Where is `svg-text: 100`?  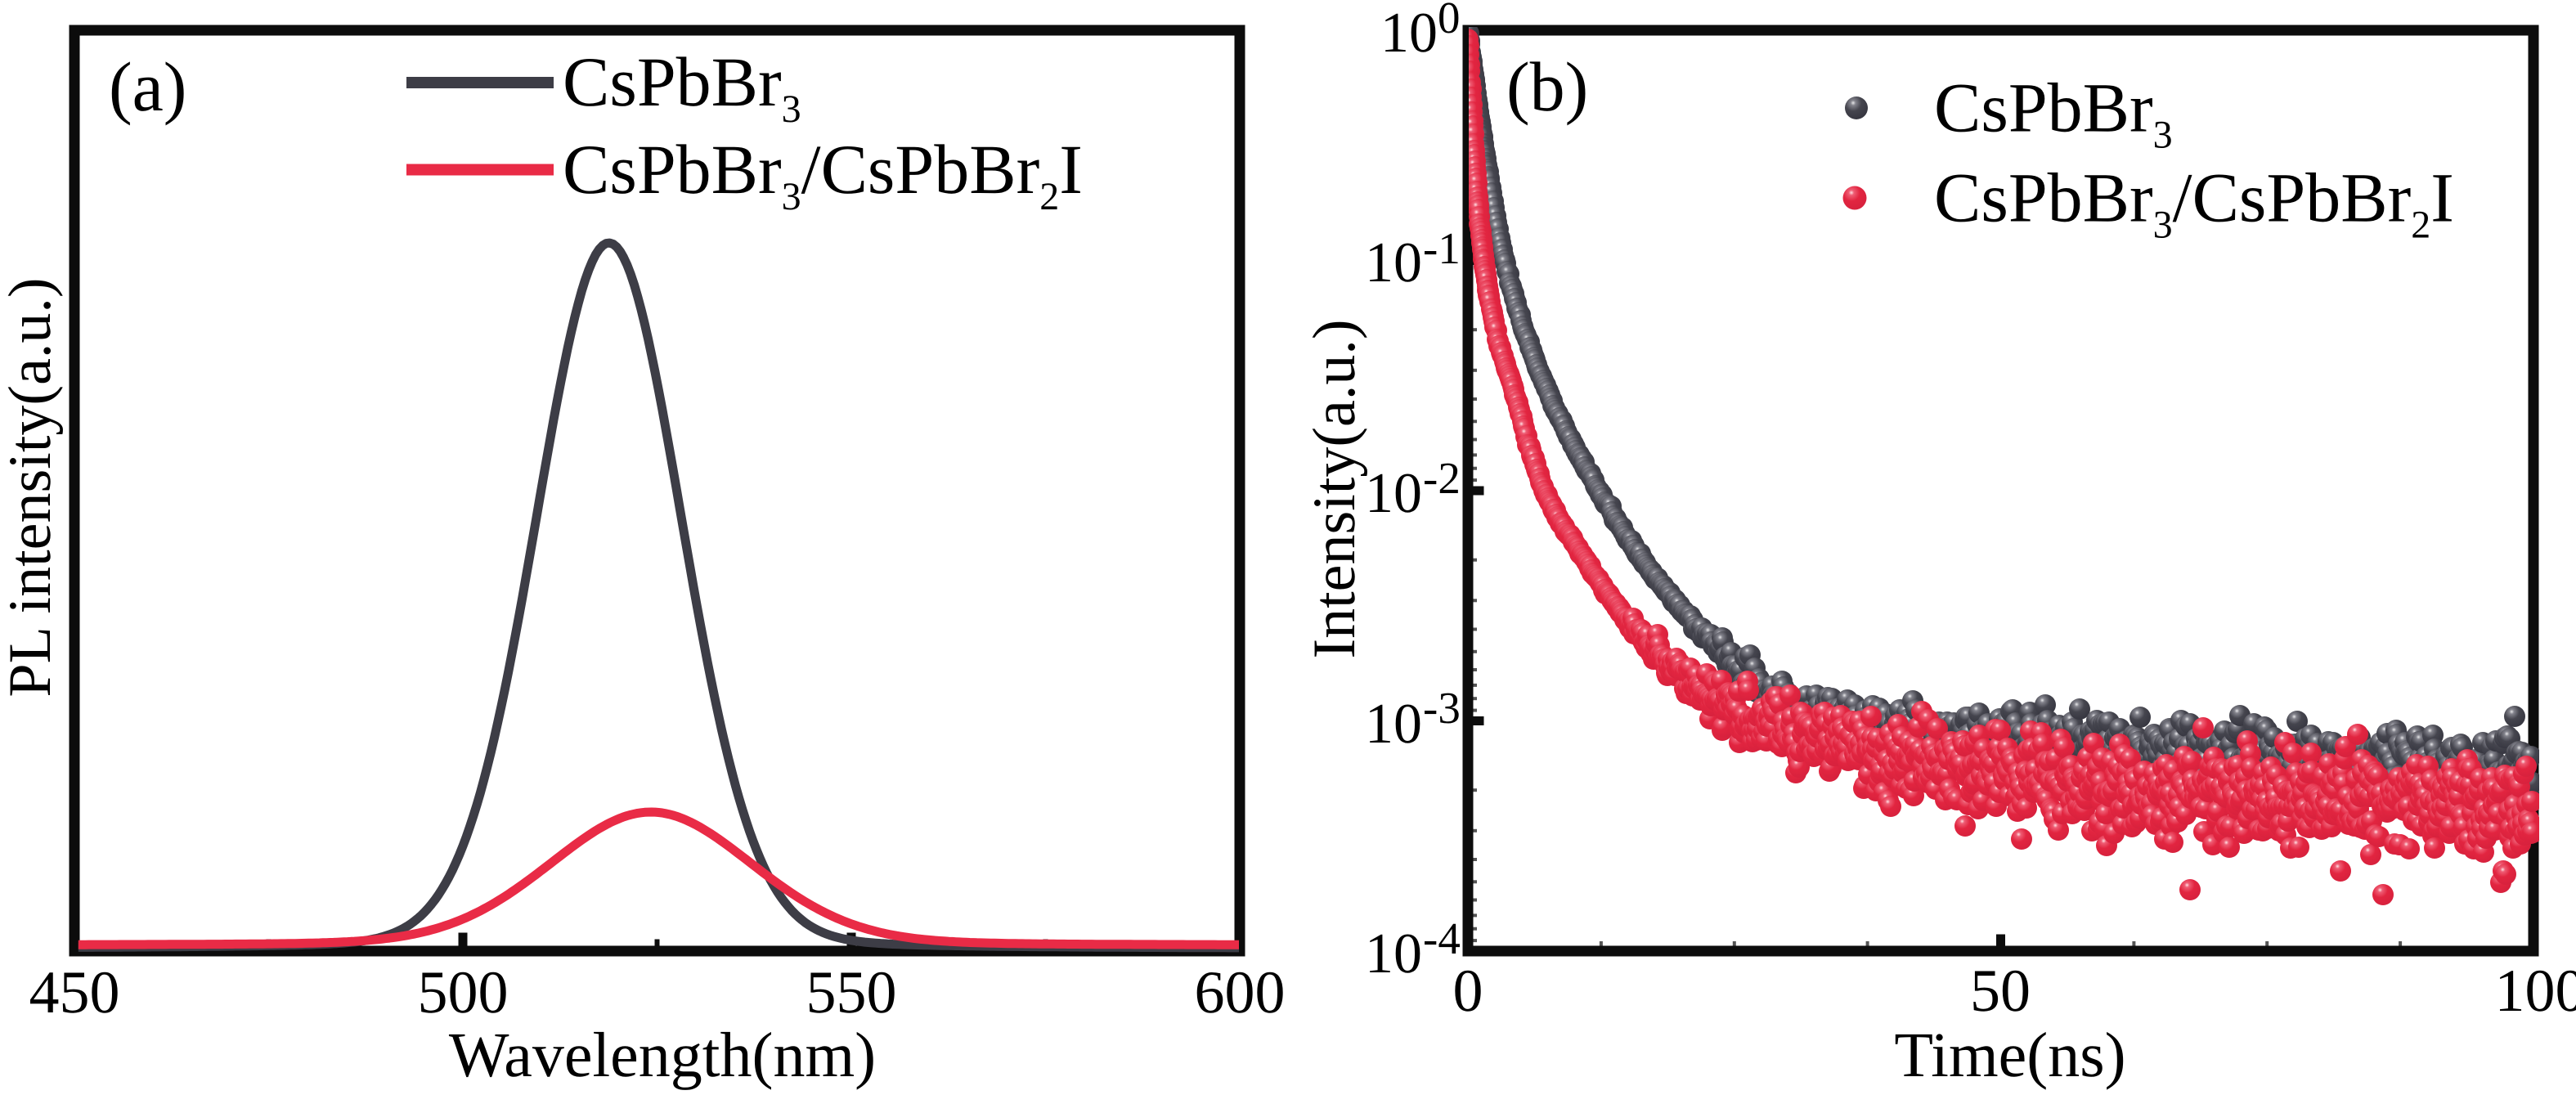
svg-text: 100 is located at coordinates (2536, 991).